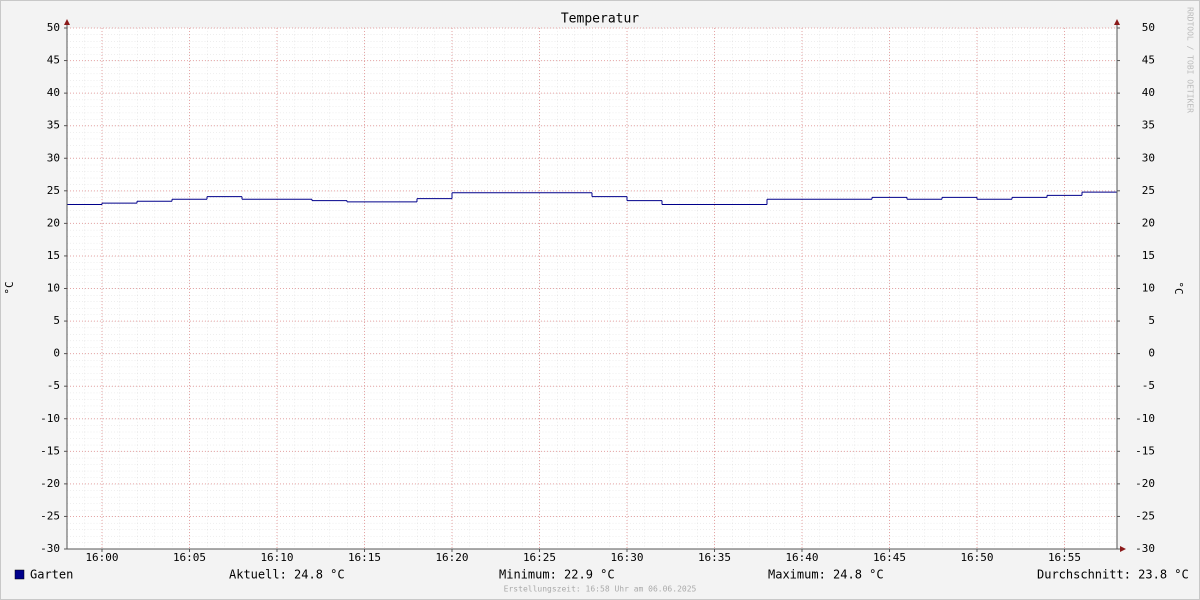 This screenshot has height=600, width=1200. I want to click on y2-tick-label: -10, so click(1145, 418).